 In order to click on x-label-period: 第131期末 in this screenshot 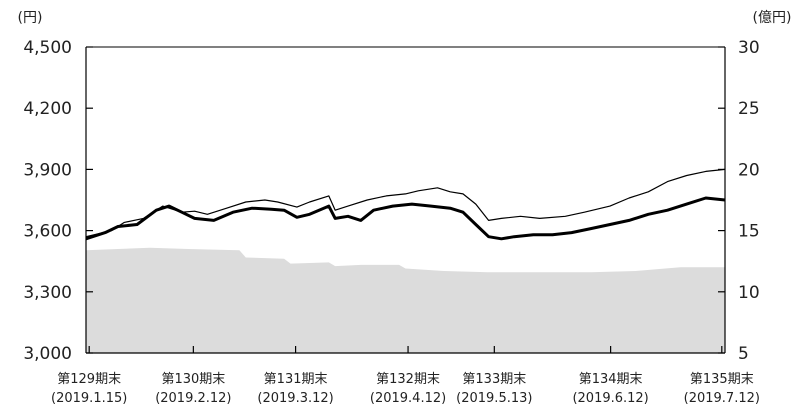, I will do `click(296, 379)`.